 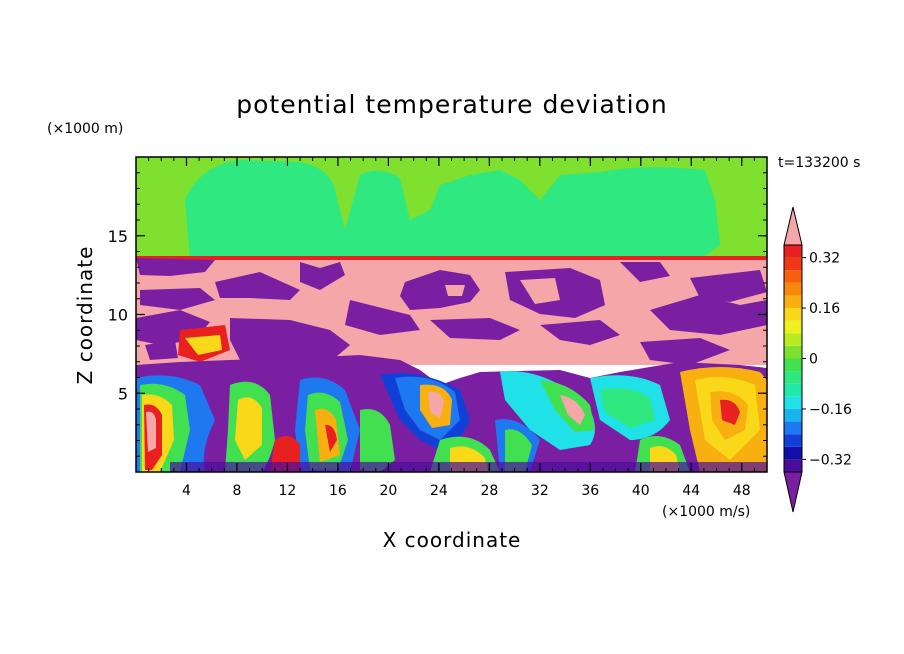 What do you see at coordinates (706, 512) in the screenshot?
I see `x-unit-label: (×1000 m/s)` at bounding box center [706, 512].